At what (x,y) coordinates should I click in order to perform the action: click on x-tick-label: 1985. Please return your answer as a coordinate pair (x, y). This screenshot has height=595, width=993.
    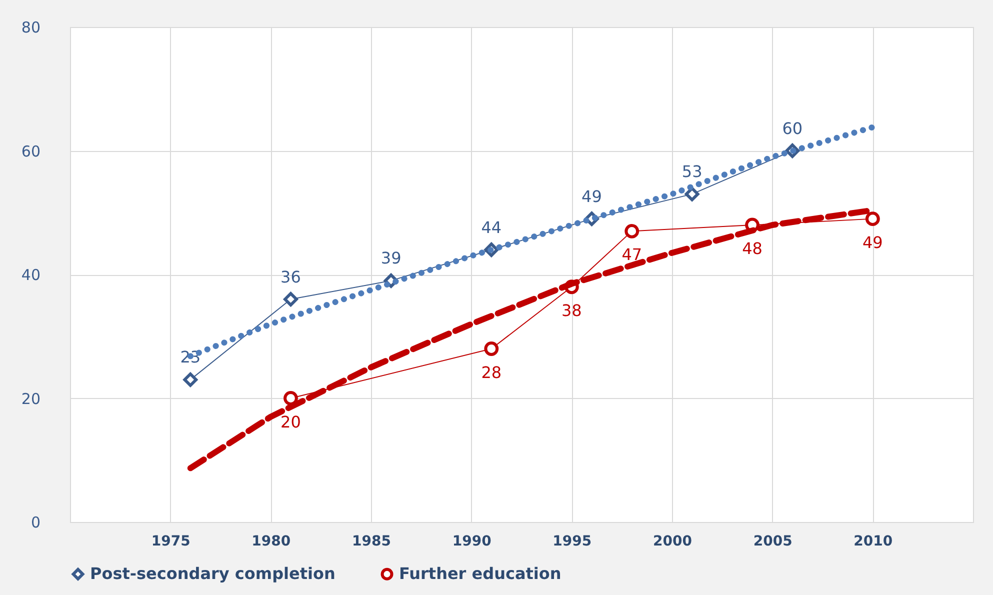
    Looking at the image, I should click on (371, 542).